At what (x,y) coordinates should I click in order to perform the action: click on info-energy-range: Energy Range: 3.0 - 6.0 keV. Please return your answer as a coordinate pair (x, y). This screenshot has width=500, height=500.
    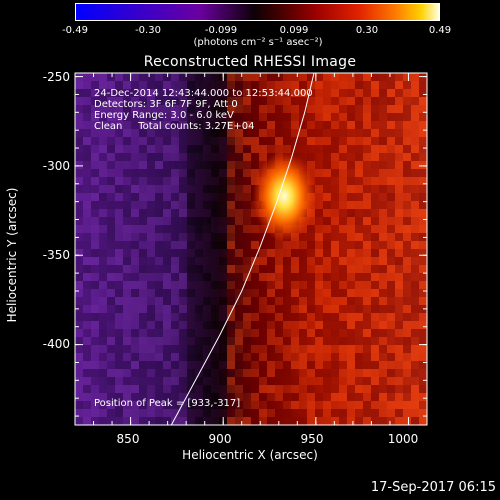
    Looking at the image, I should click on (164, 115).